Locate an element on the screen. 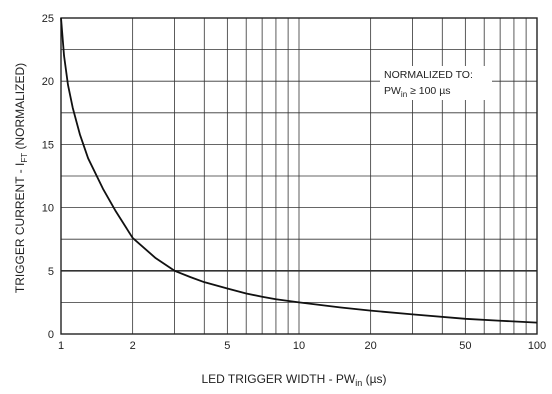  y-axis-title-main: TRIGGER CURRENT - I is located at coordinates (20, 228).